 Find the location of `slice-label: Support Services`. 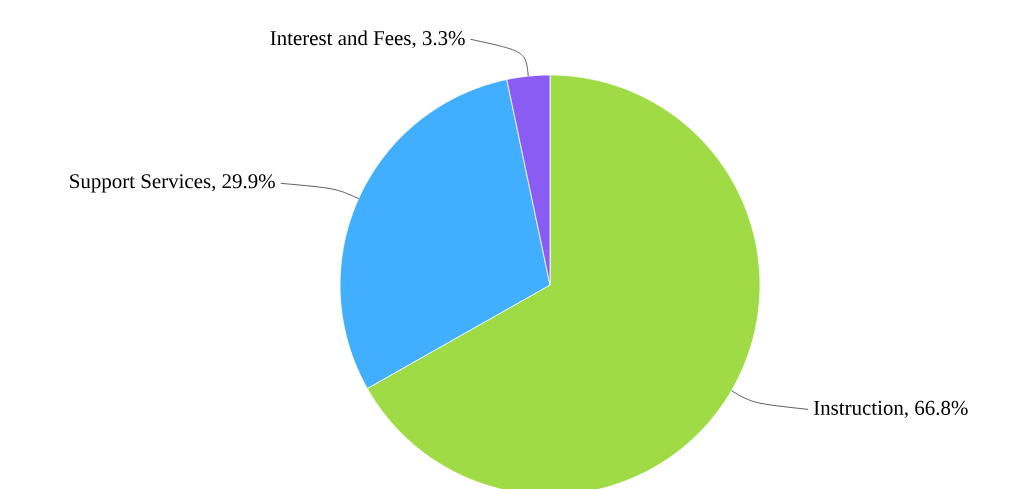

slice-label: Support Services is located at coordinates (140, 183).